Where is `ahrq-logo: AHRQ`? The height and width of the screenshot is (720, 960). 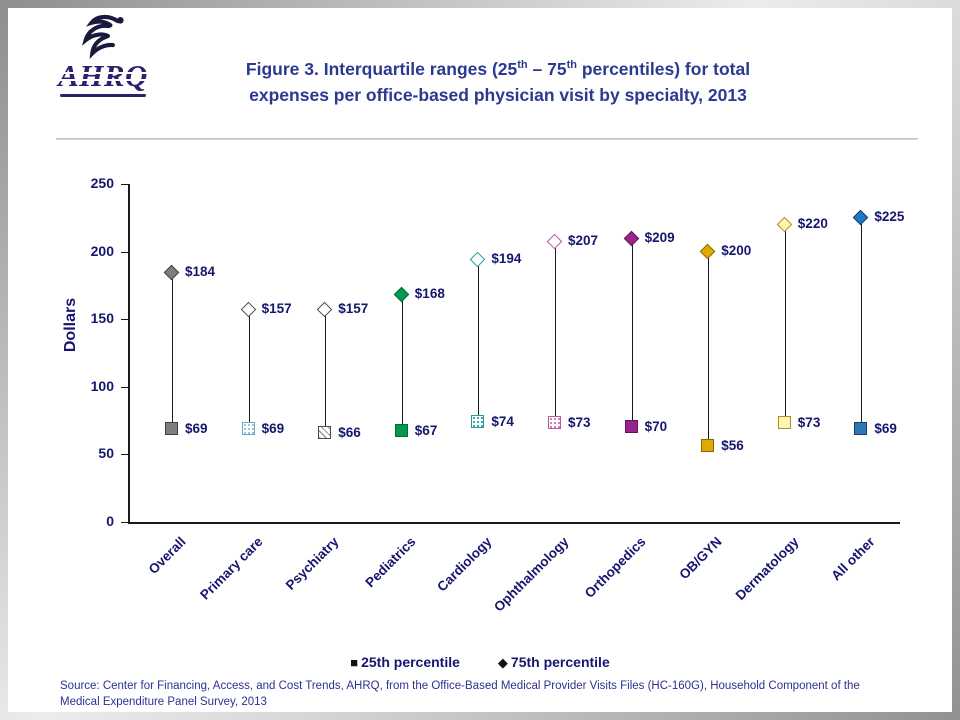 ahrq-logo: AHRQ is located at coordinates (103, 64).